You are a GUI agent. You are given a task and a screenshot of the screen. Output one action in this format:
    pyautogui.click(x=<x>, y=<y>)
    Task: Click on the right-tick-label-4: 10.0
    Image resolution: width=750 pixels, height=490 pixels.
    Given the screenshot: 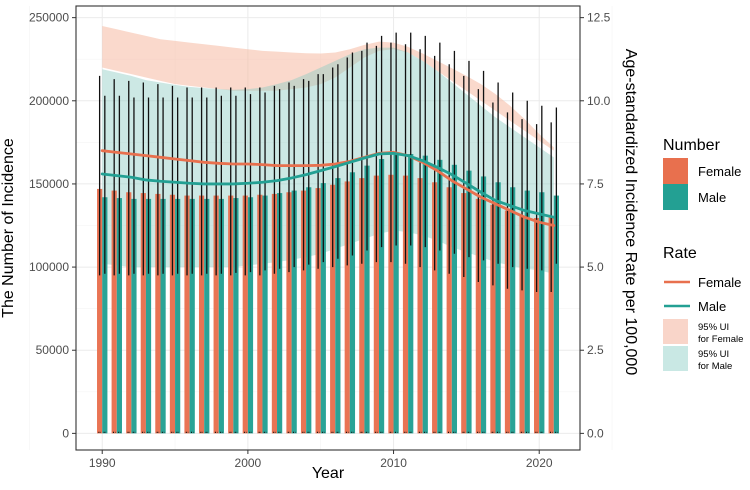 What is the action you would take?
    pyautogui.click(x=599, y=101)
    